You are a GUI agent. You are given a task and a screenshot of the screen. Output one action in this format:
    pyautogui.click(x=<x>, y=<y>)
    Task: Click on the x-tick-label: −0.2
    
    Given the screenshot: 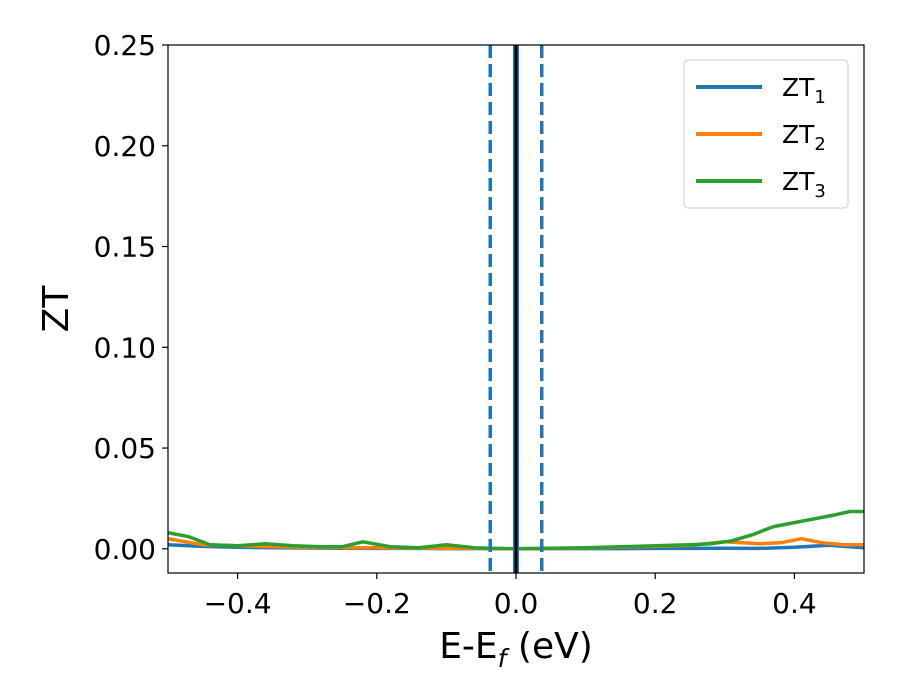 What is the action you would take?
    pyautogui.click(x=377, y=603)
    